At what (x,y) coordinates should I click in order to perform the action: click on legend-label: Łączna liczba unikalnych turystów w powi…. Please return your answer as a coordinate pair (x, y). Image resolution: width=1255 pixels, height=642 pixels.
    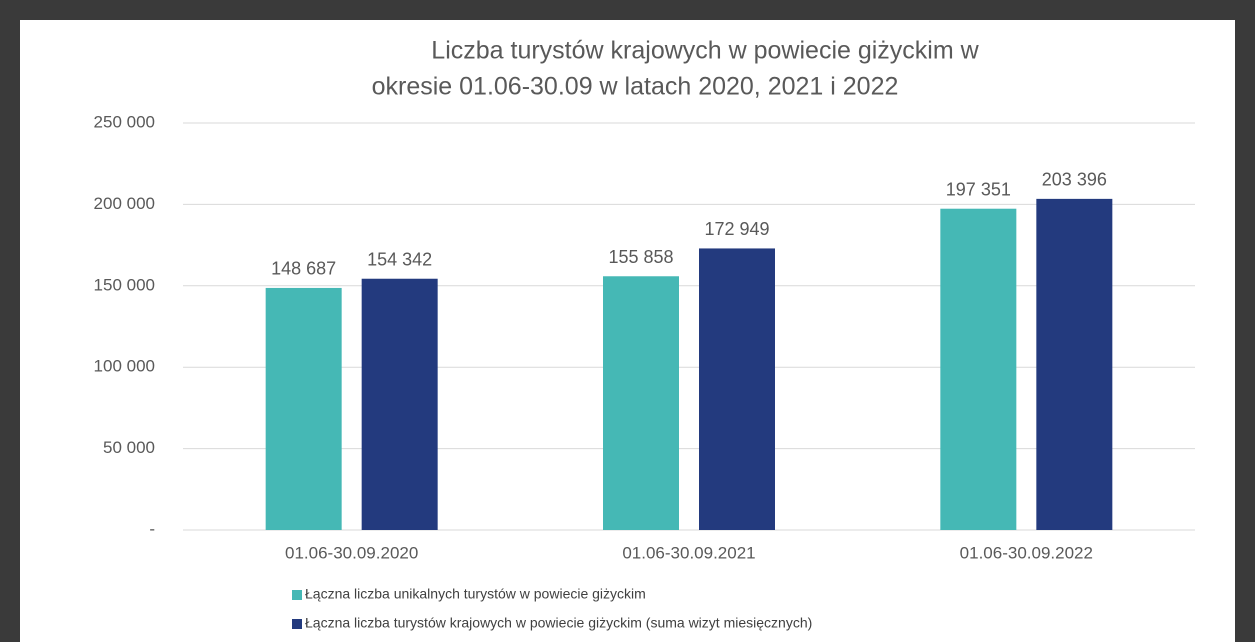
    Looking at the image, I should click on (475, 594).